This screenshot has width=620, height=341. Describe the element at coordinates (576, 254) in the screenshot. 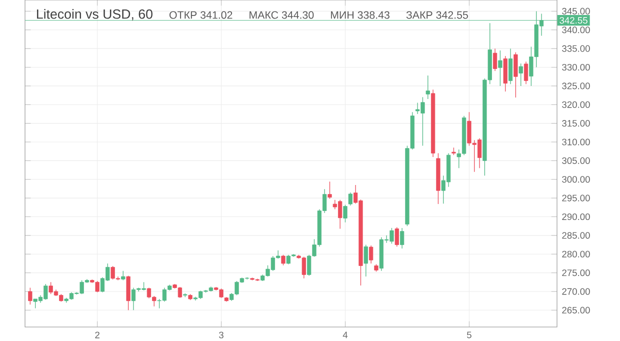

I see `y-tick-label: 280.00` at that location.